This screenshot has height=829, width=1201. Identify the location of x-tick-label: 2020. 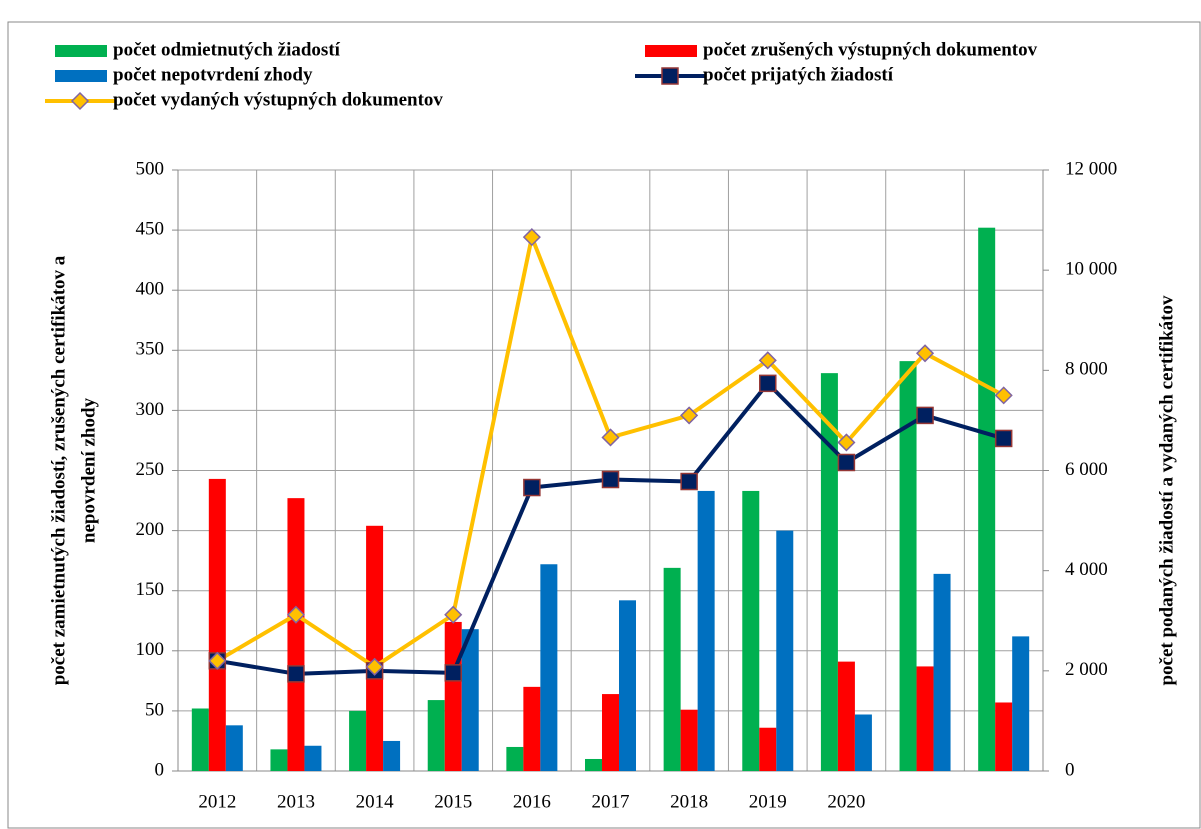
(846, 801).